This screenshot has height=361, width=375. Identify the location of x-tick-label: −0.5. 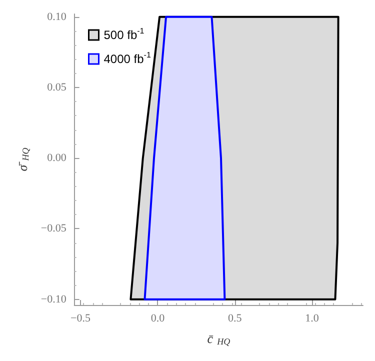
(80, 318).